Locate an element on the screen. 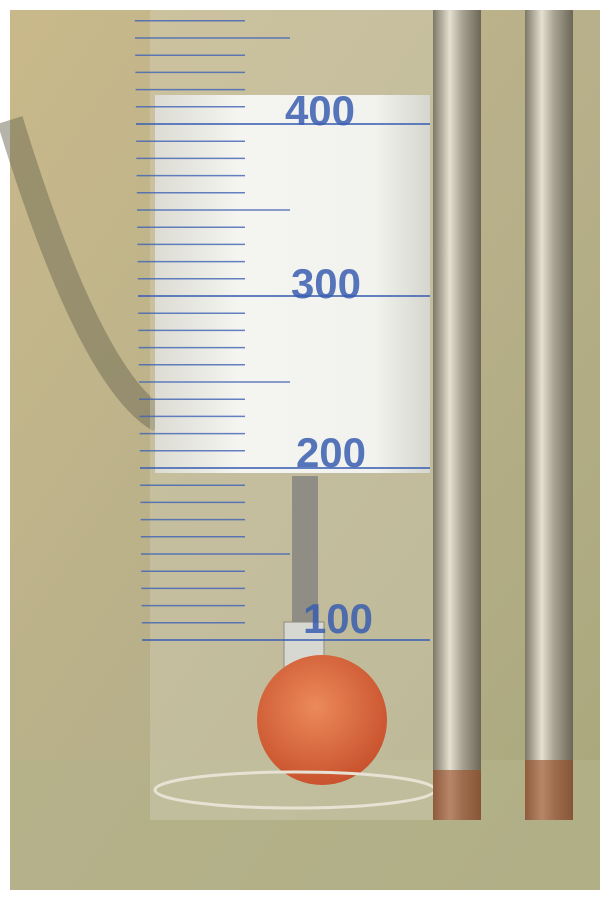 This screenshot has width=609, height=900. scale-label: 100 is located at coordinates (338, 618).